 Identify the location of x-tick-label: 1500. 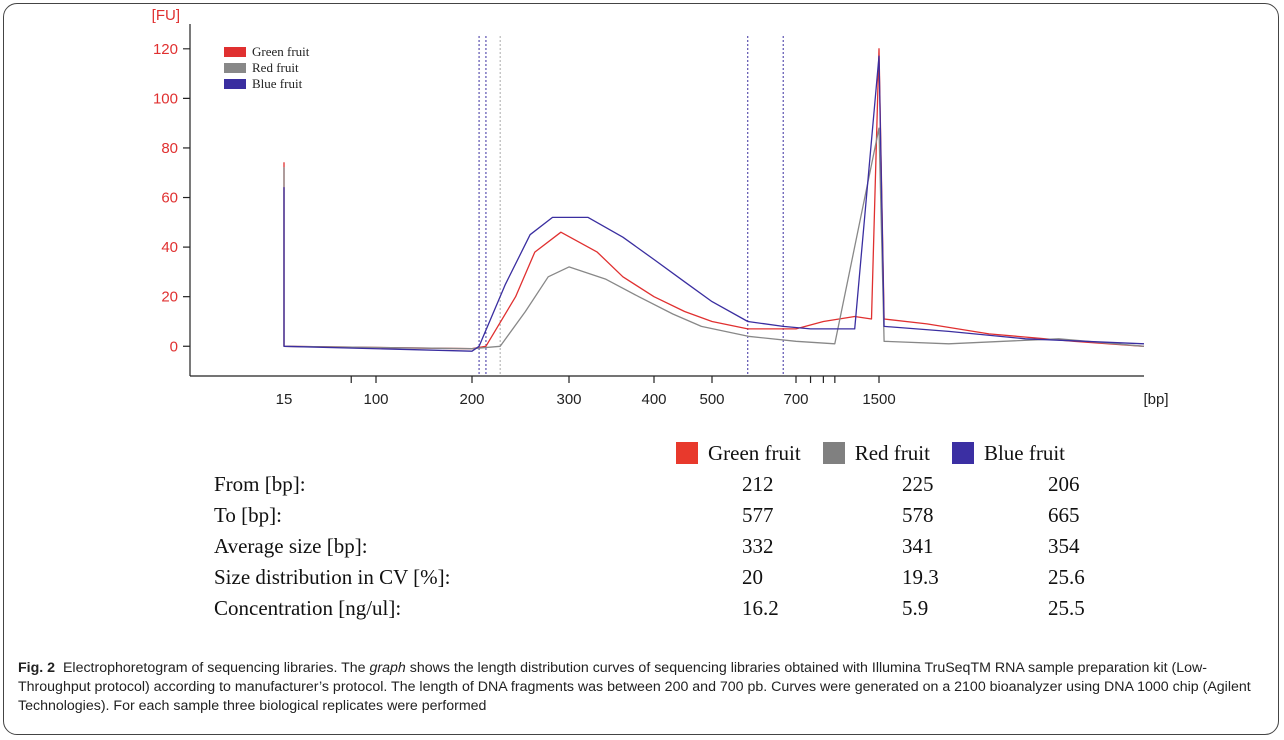
(878, 399).